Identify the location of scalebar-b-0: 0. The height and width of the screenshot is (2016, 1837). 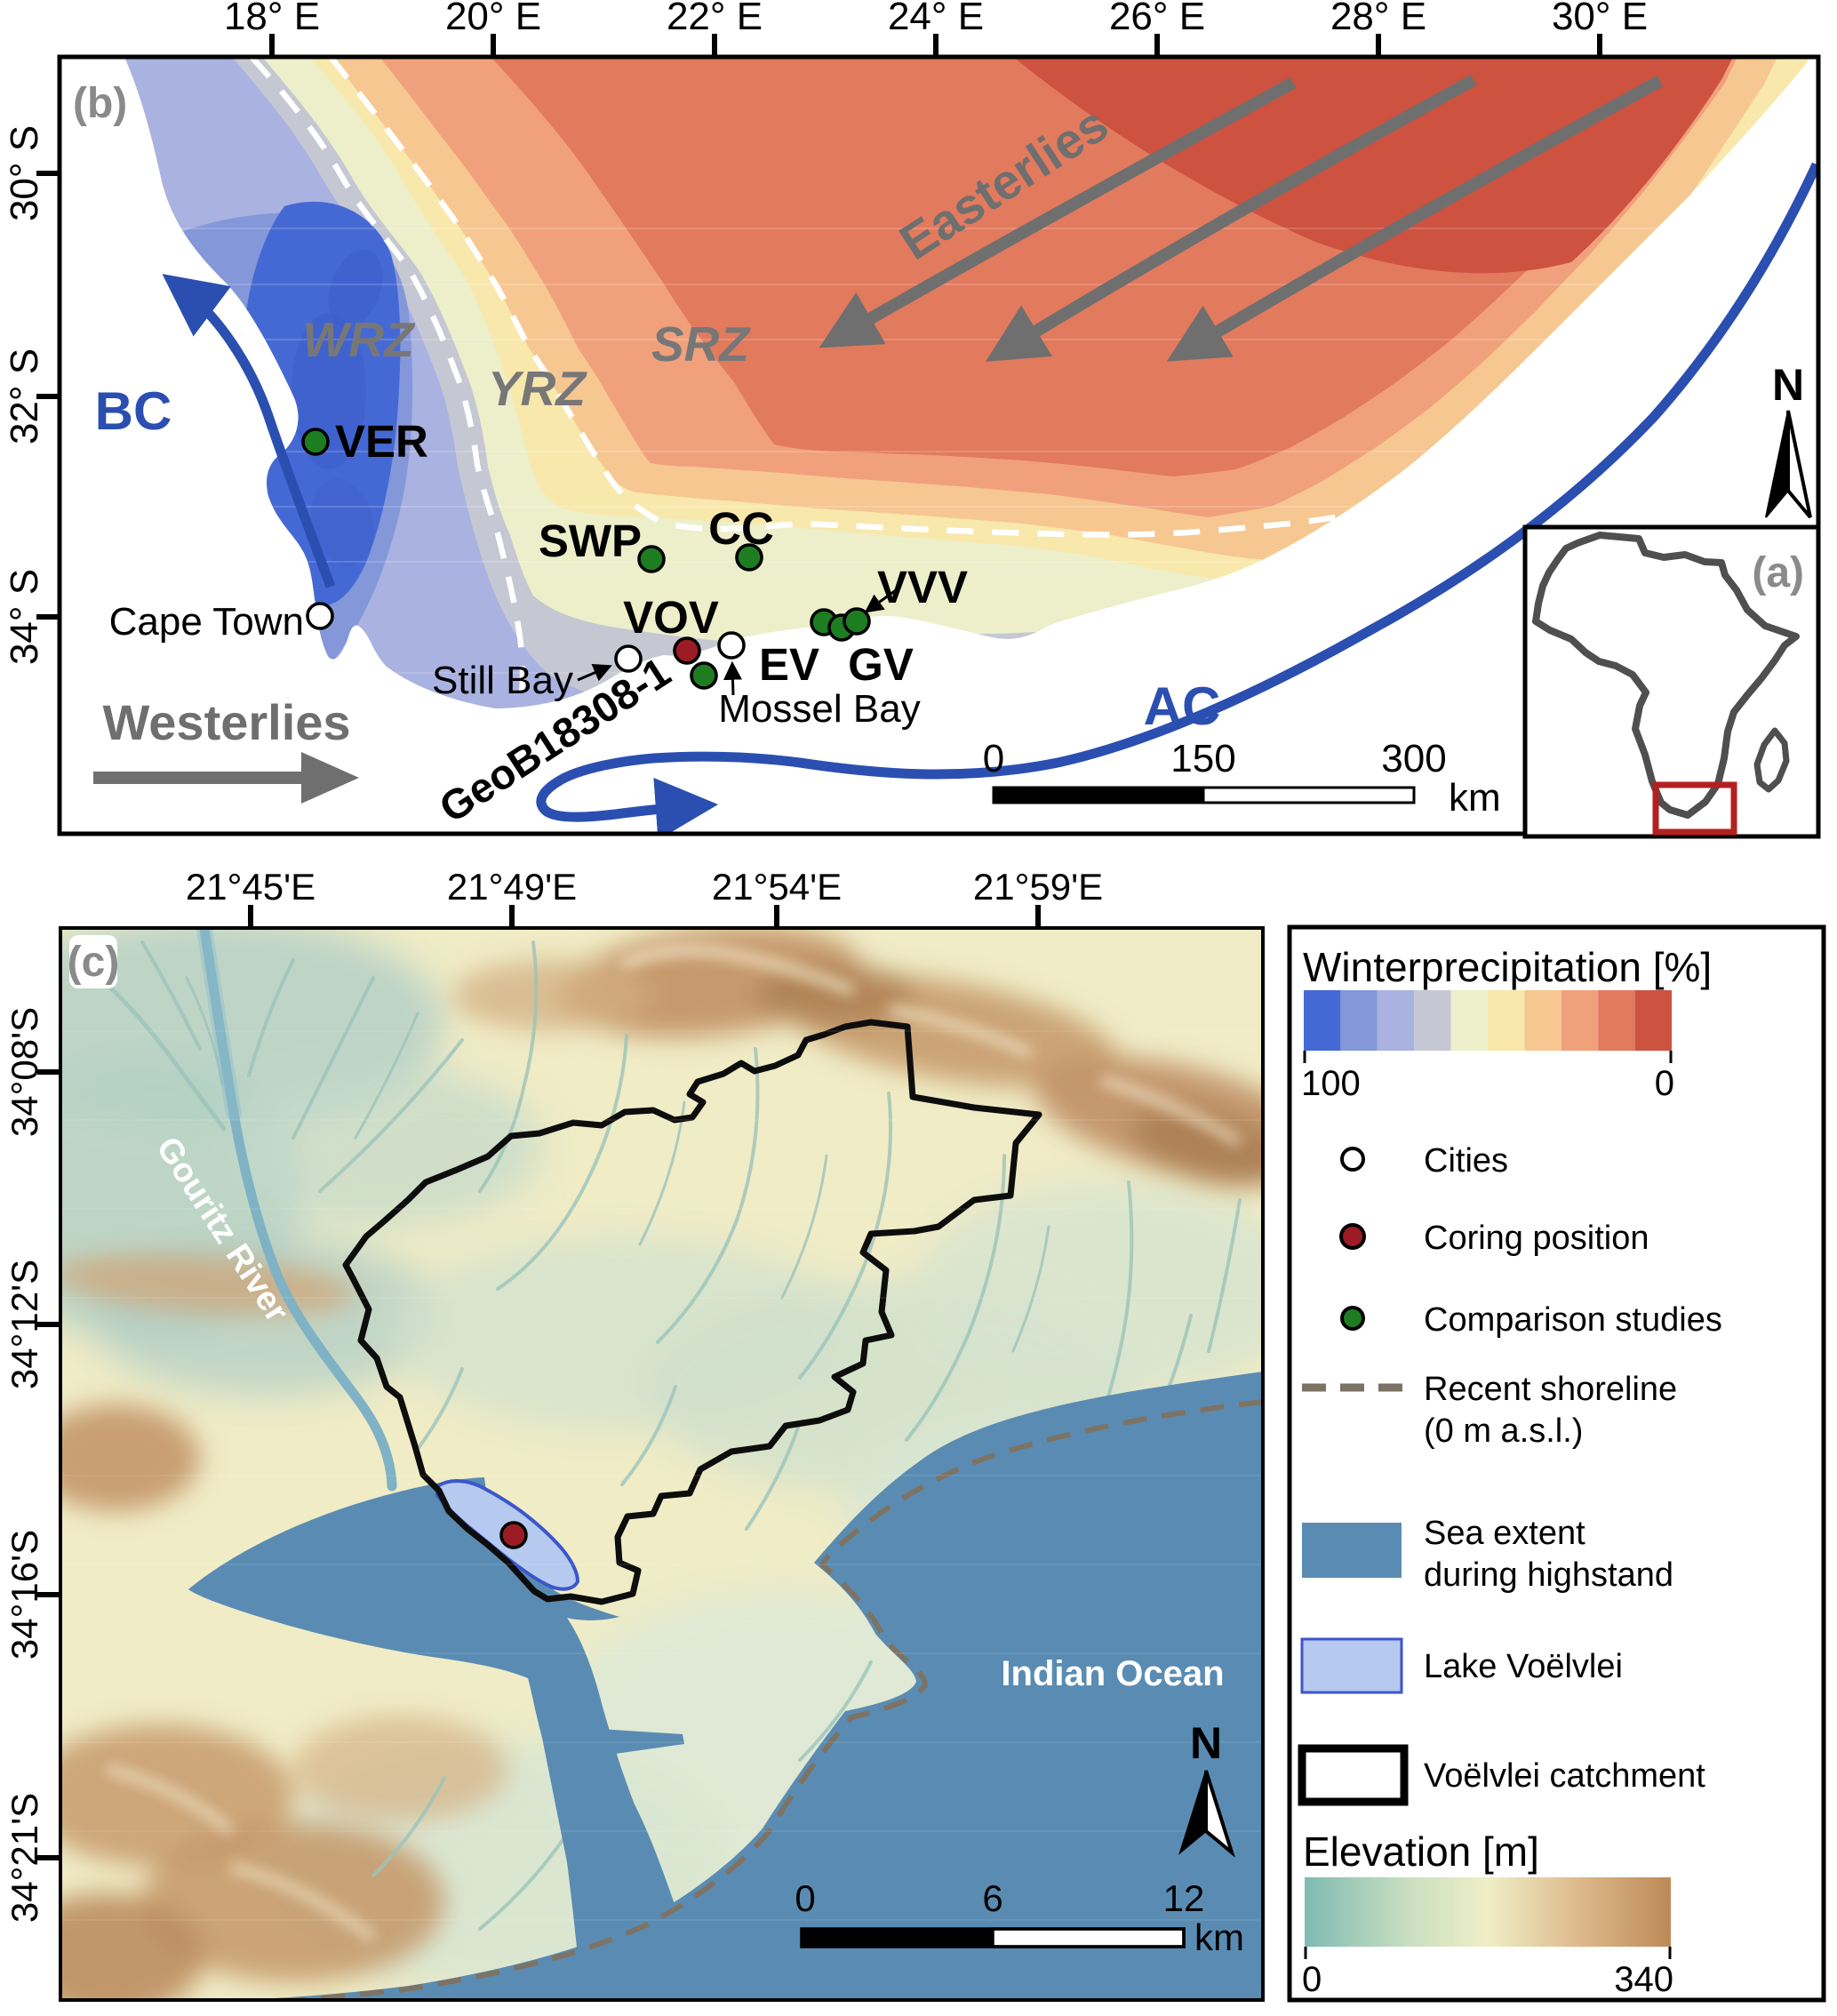
(993, 758).